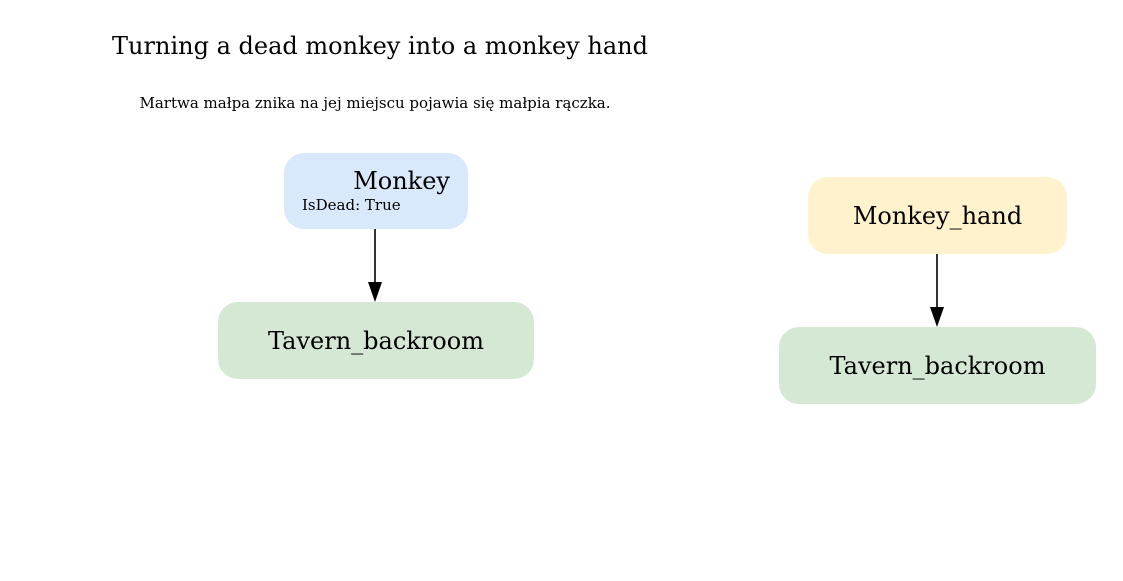 The width and height of the screenshot is (1123, 581). I want to click on arrowhead-monkey-to-tavern, so click(375, 292).